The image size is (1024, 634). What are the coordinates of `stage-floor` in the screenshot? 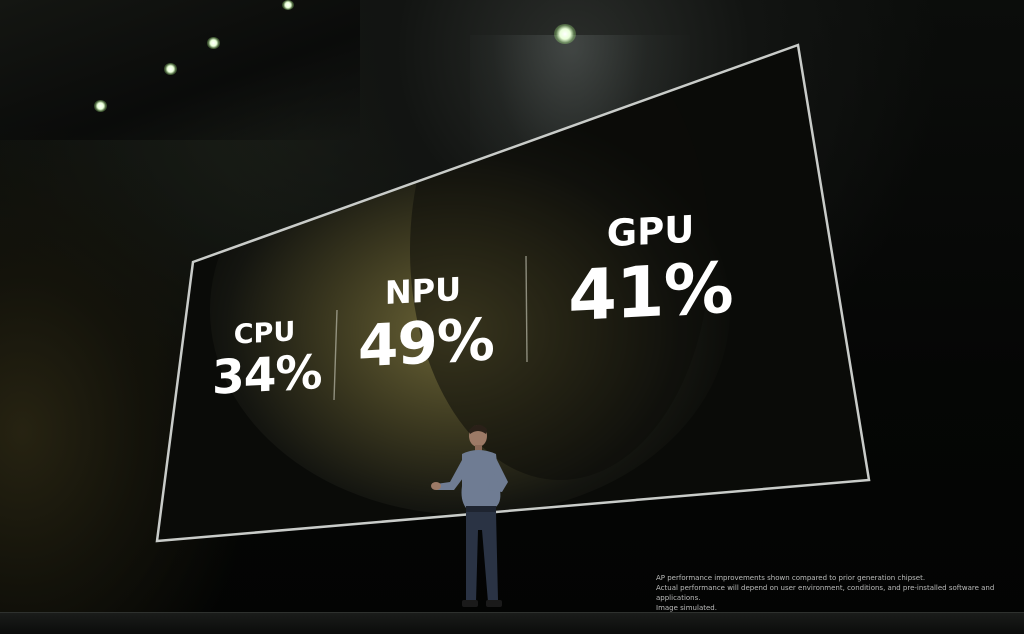 It's located at (512, 623).